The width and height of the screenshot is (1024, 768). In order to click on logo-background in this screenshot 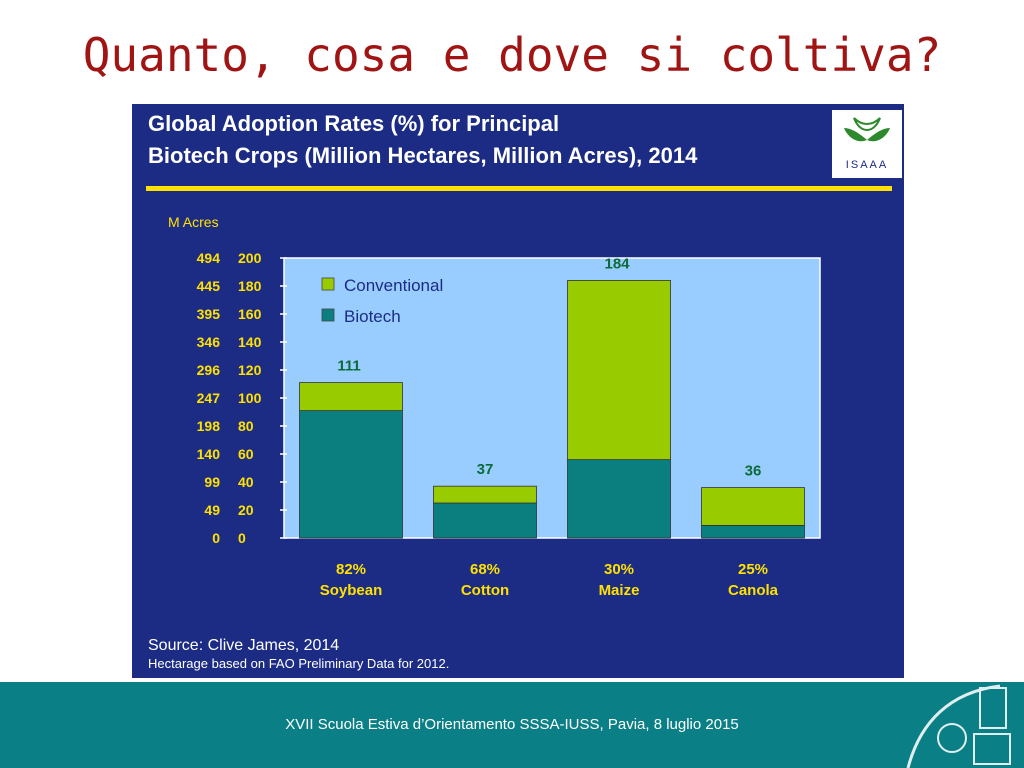, I will do `click(867, 144)`.